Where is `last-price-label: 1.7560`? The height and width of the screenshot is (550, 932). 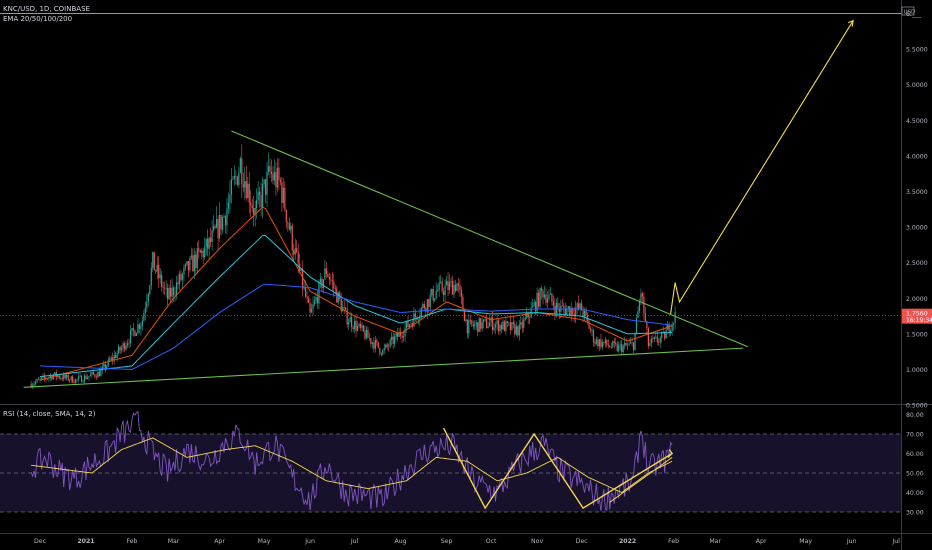
last-price-label: 1.7560 is located at coordinates (917, 314).